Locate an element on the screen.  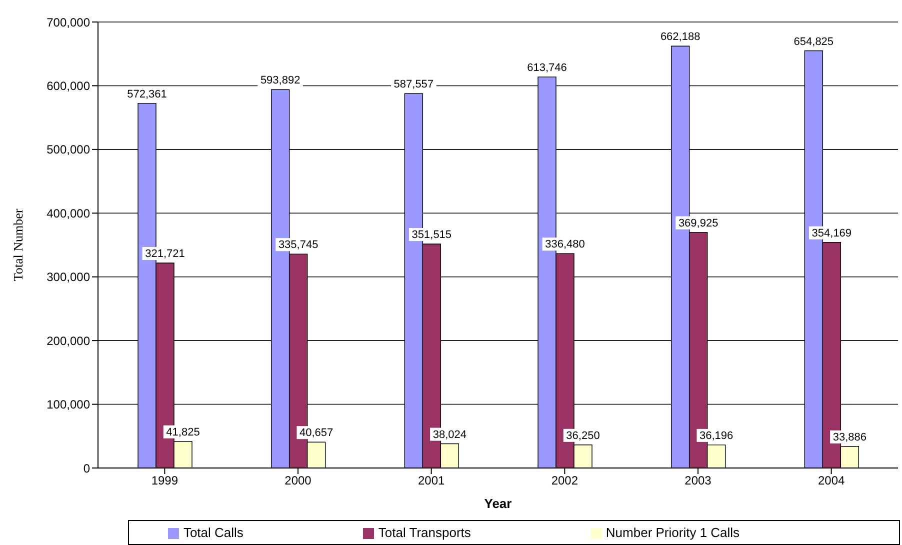
data-label: 335,745 is located at coordinates (298, 245).